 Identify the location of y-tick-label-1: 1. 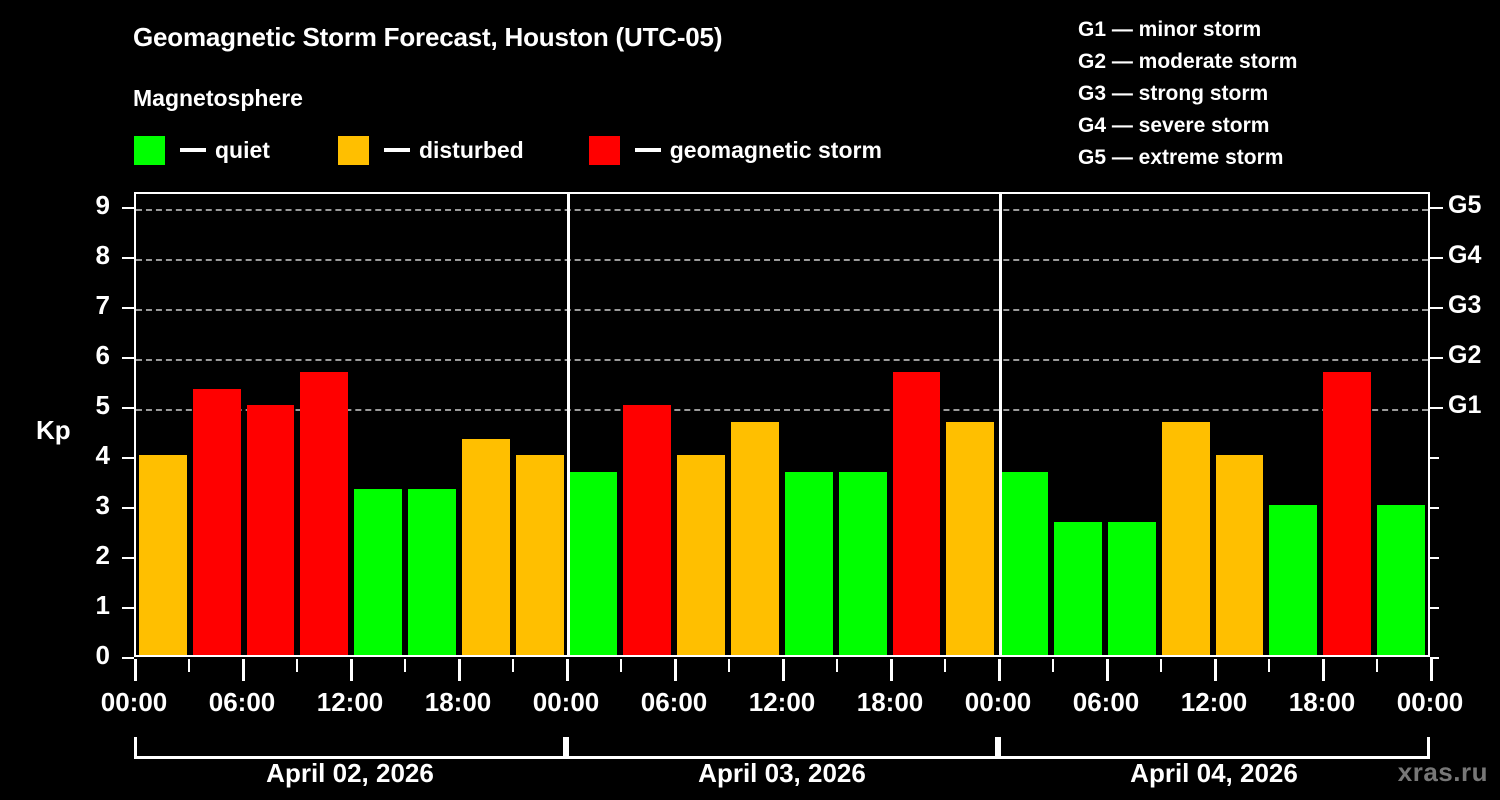
(102, 605).